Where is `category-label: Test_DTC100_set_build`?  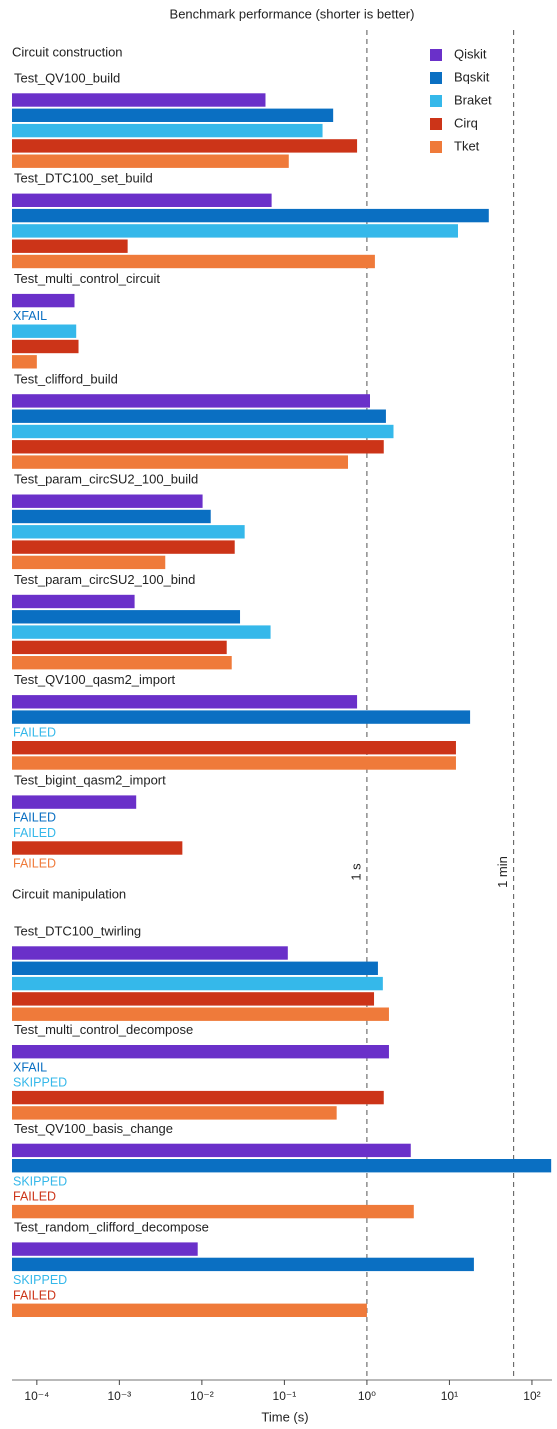 category-label: Test_DTC100_set_build is located at coordinates (83, 178).